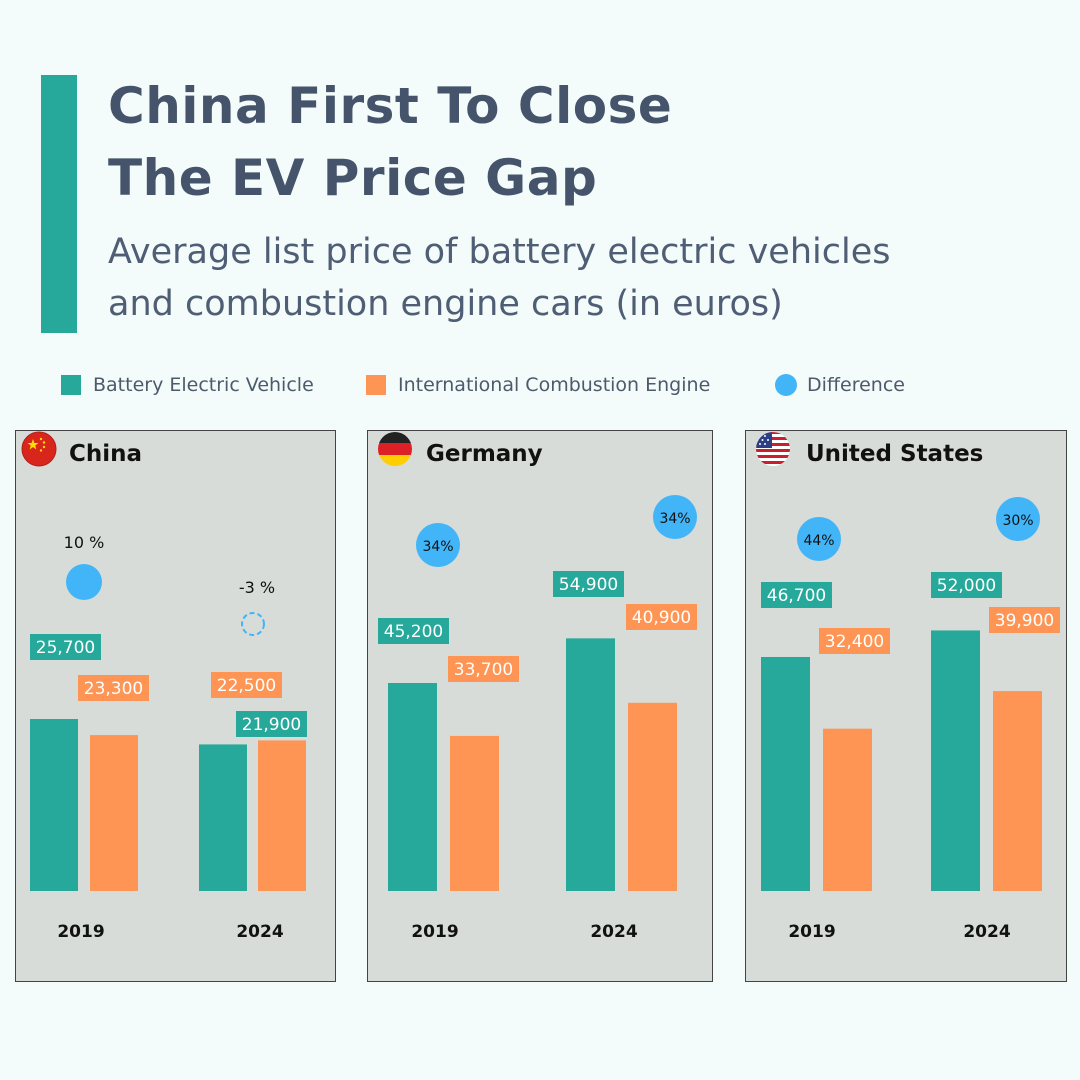 The height and width of the screenshot is (1080, 1080). I want to click on data-label-bev-2019: 25,700, so click(65, 647).